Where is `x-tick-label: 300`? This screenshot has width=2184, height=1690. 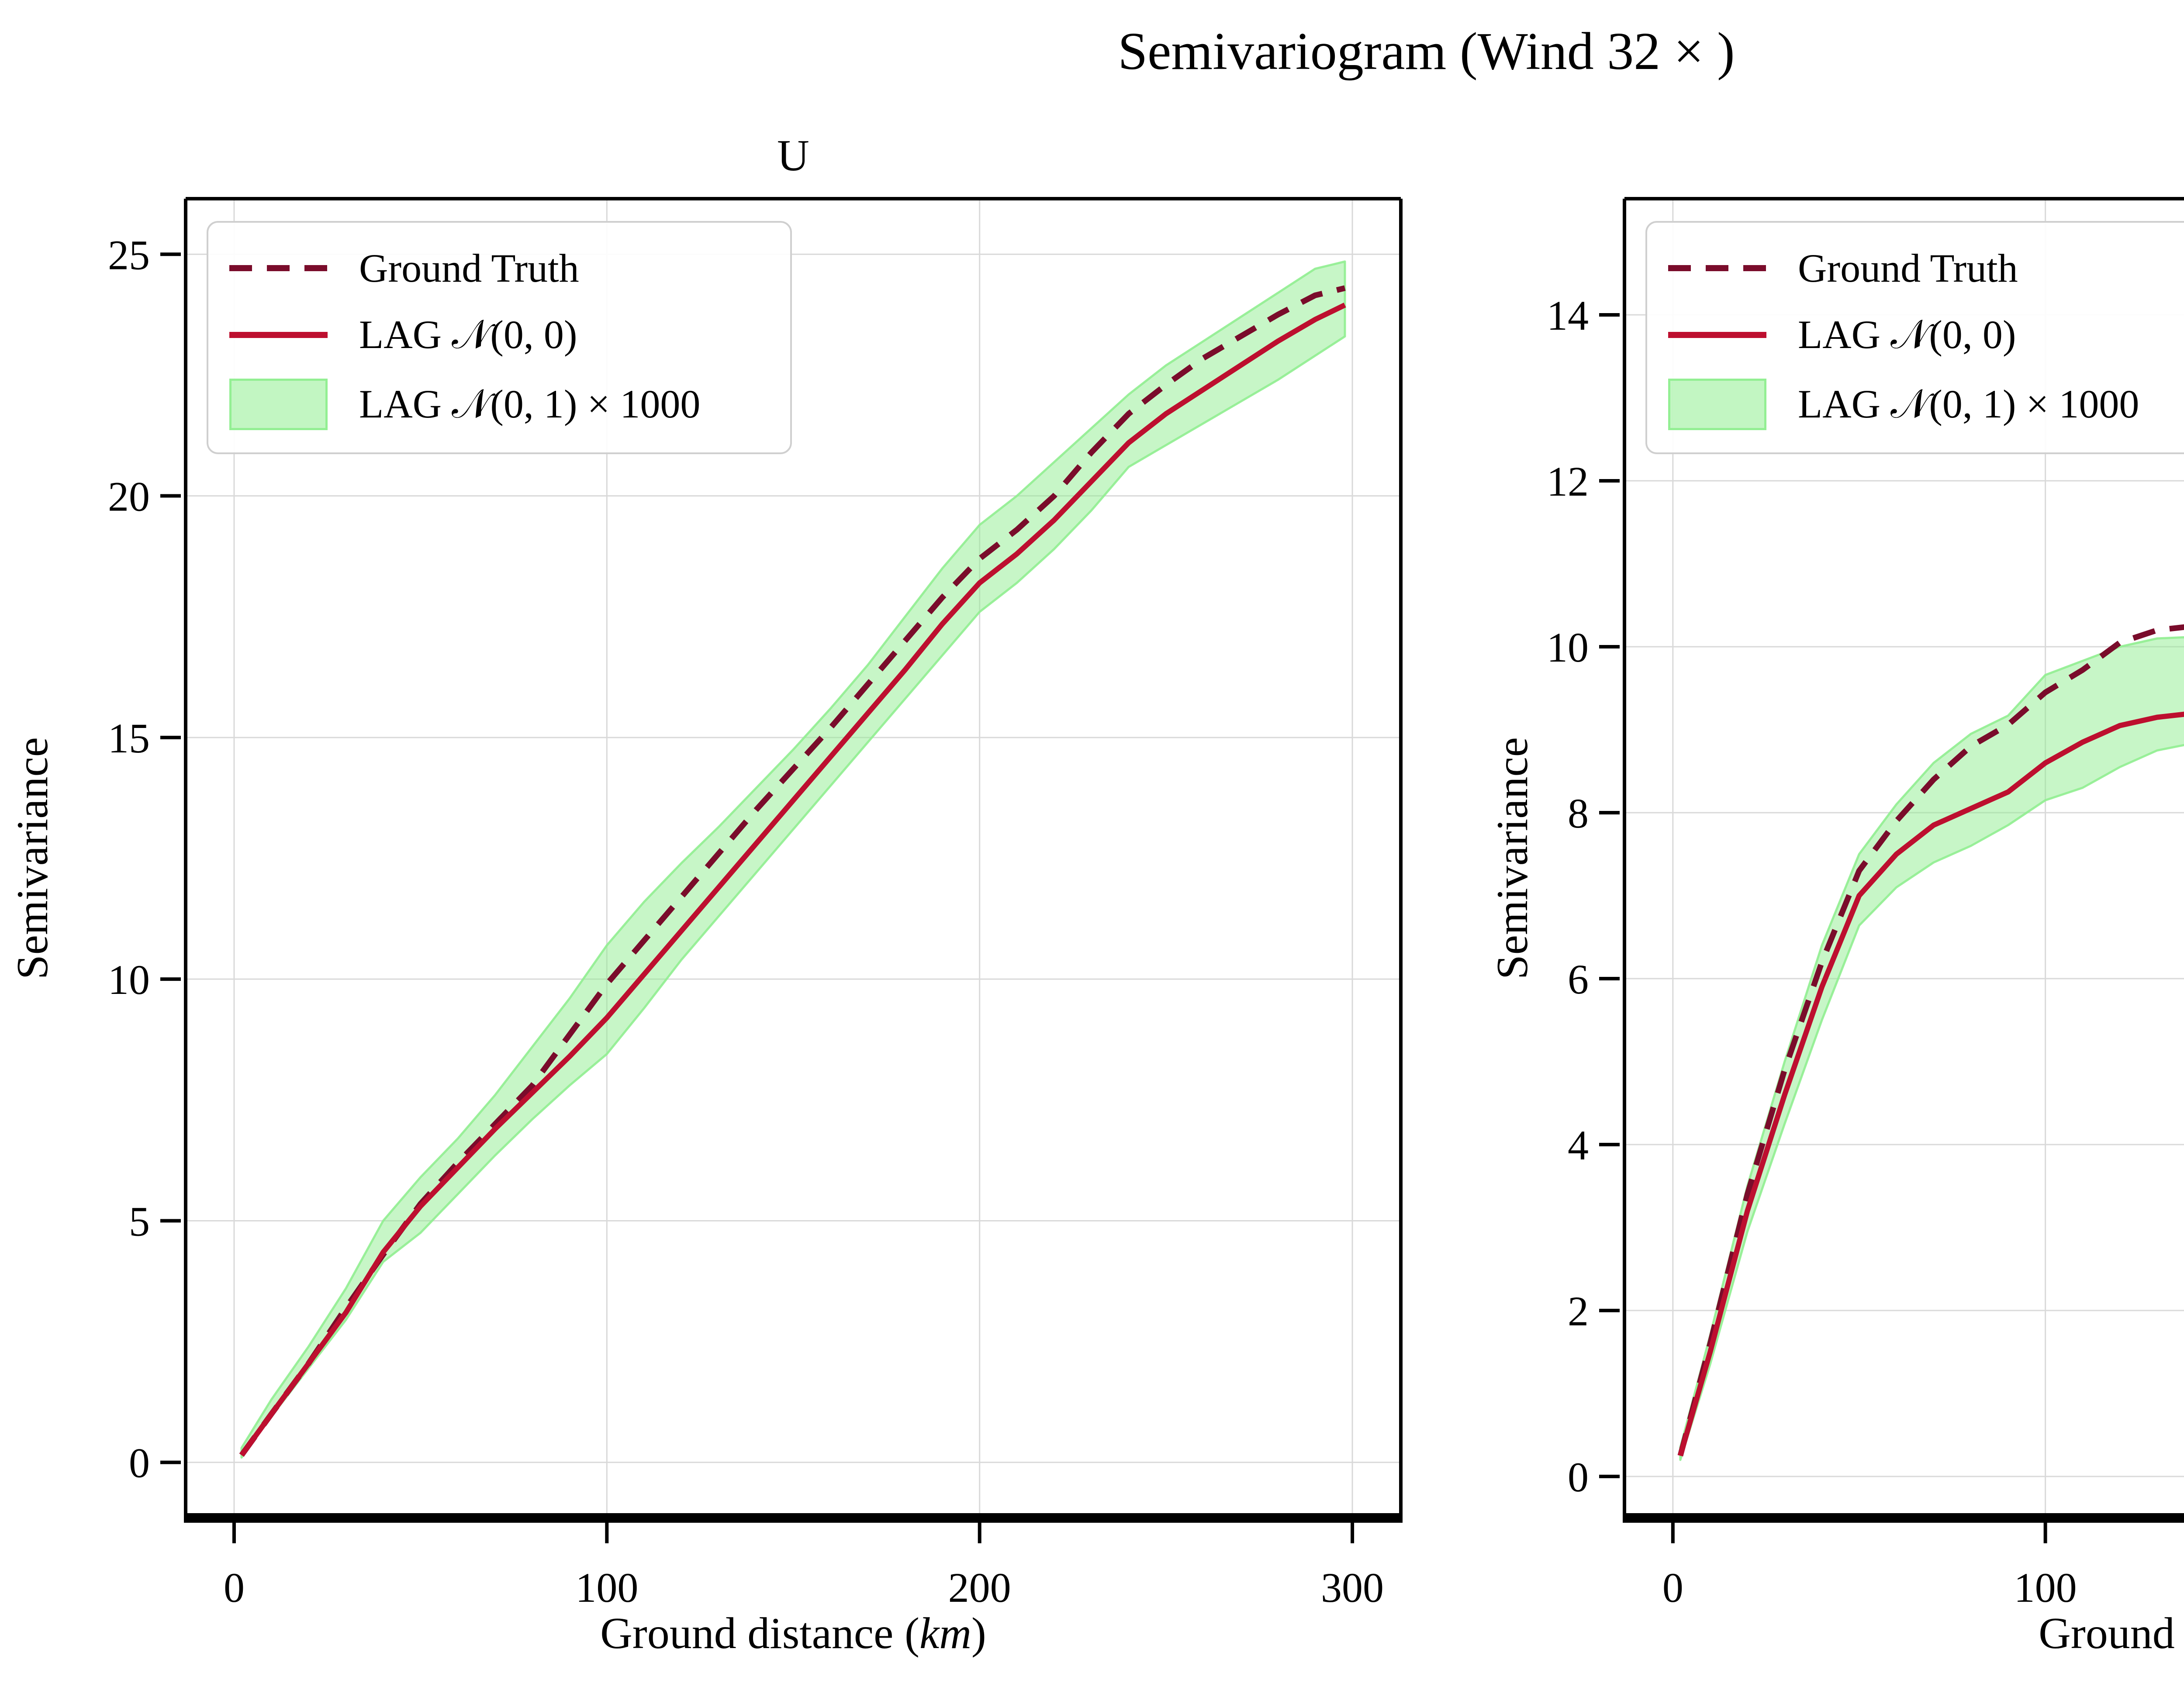 x-tick-label: 300 is located at coordinates (1352, 1587).